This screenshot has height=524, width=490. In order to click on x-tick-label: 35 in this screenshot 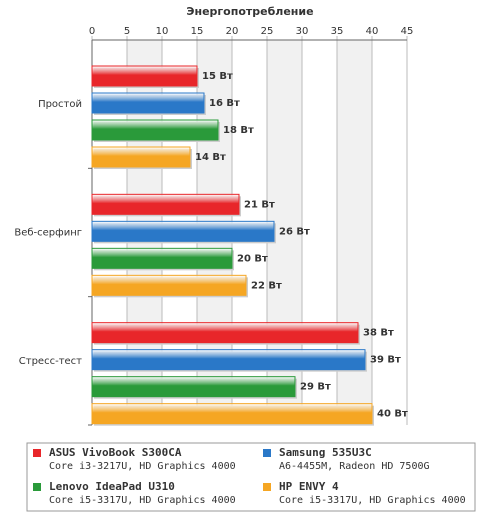, I will do `click(337, 31)`.